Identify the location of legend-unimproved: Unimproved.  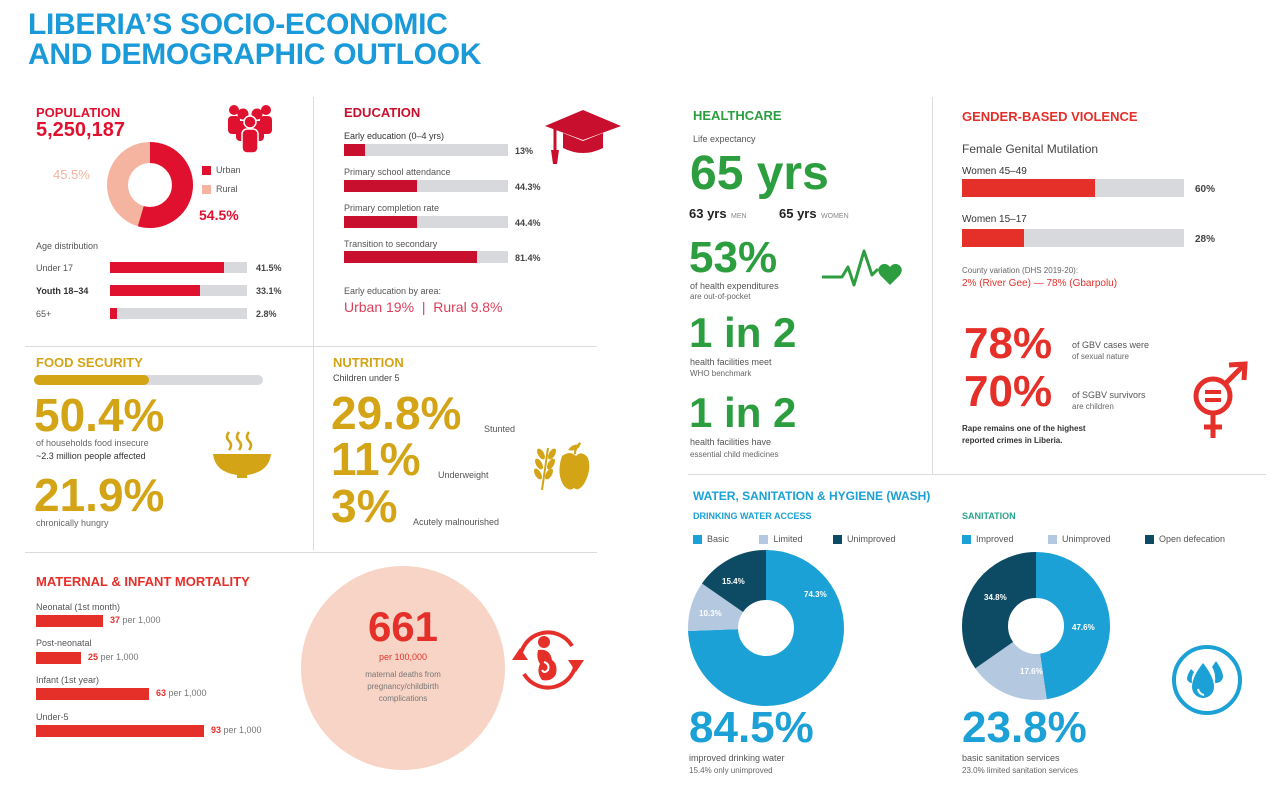
(863, 539).